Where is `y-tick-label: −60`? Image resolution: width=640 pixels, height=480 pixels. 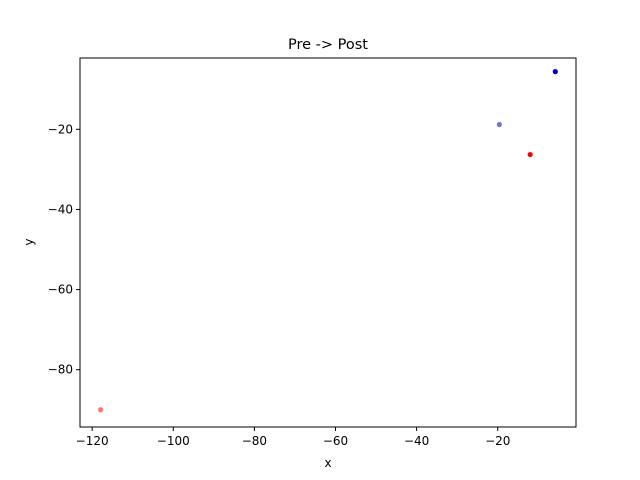
y-tick-label: −60 is located at coordinates (60, 290).